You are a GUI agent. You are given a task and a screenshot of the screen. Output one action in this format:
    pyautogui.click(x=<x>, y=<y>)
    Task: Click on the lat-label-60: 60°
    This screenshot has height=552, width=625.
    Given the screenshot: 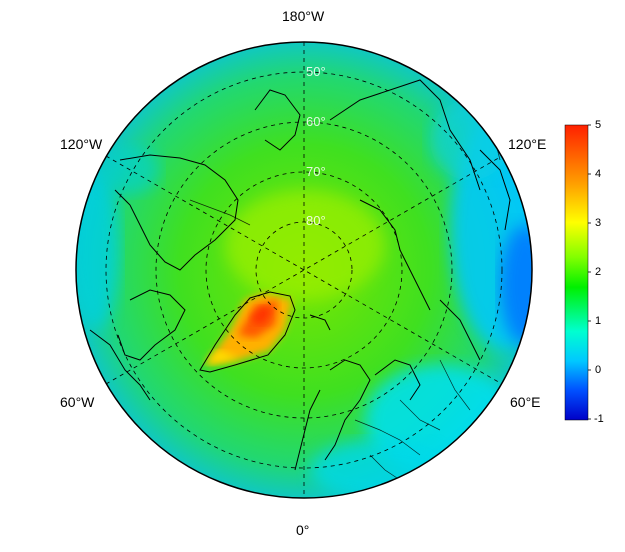 What is the action you would take?
    pyautogui.click(x=316, y=121)
    